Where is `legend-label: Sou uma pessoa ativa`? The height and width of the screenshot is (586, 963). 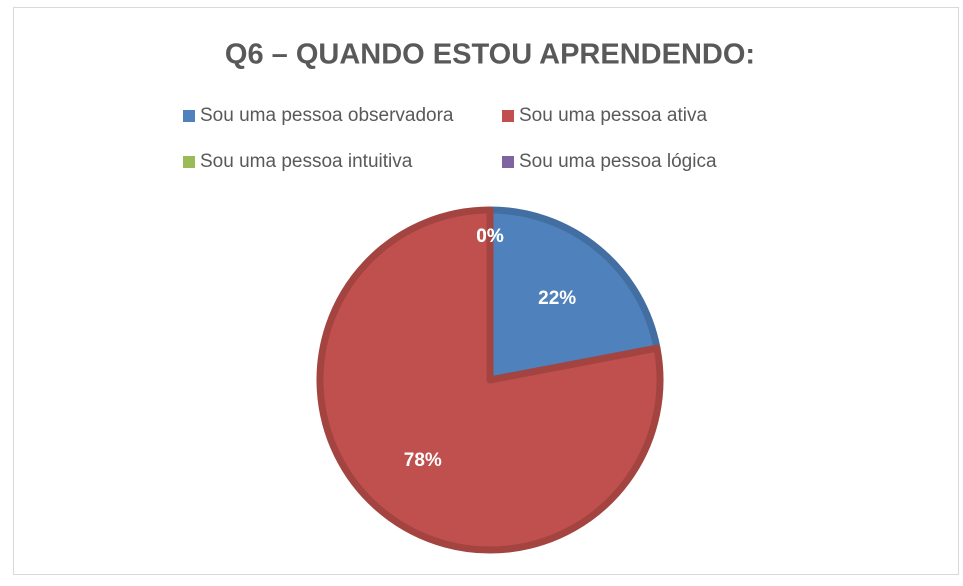 legend-label: Sou uma pessoa ativa is located at coordinates (613, 115).